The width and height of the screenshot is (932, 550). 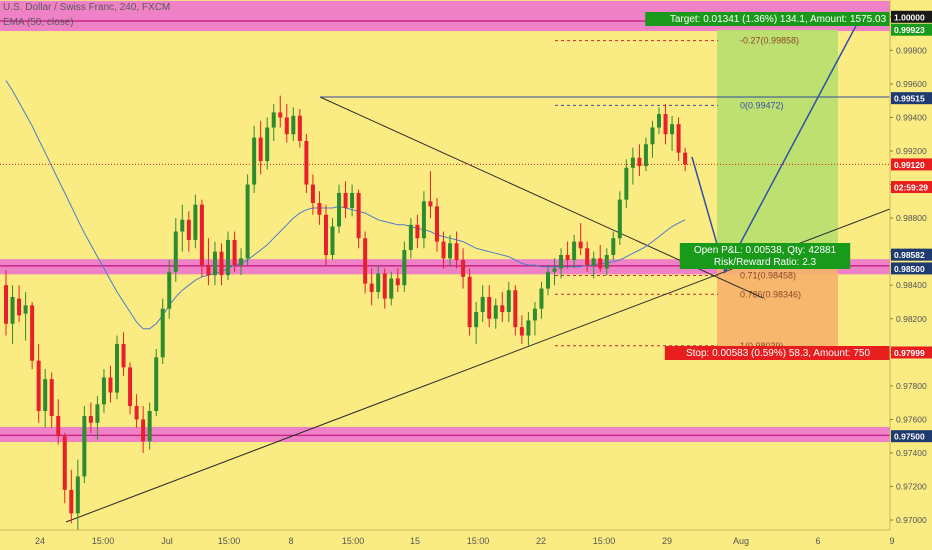 I want to click on zone-band, so click(x=445, y=434).